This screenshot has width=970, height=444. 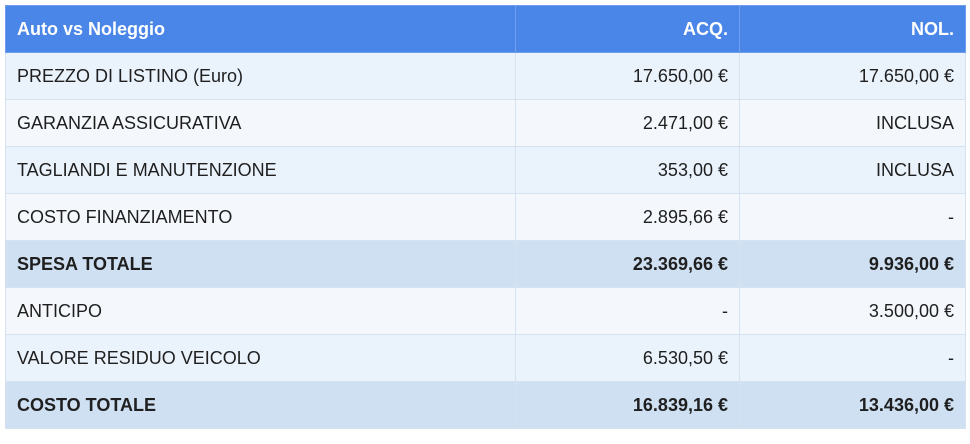 What do you see at coordinates (260, 217) in the screenshot?
I see `row-label: COSTO FINANZIAMENTO` at bounding box center [260, 217].